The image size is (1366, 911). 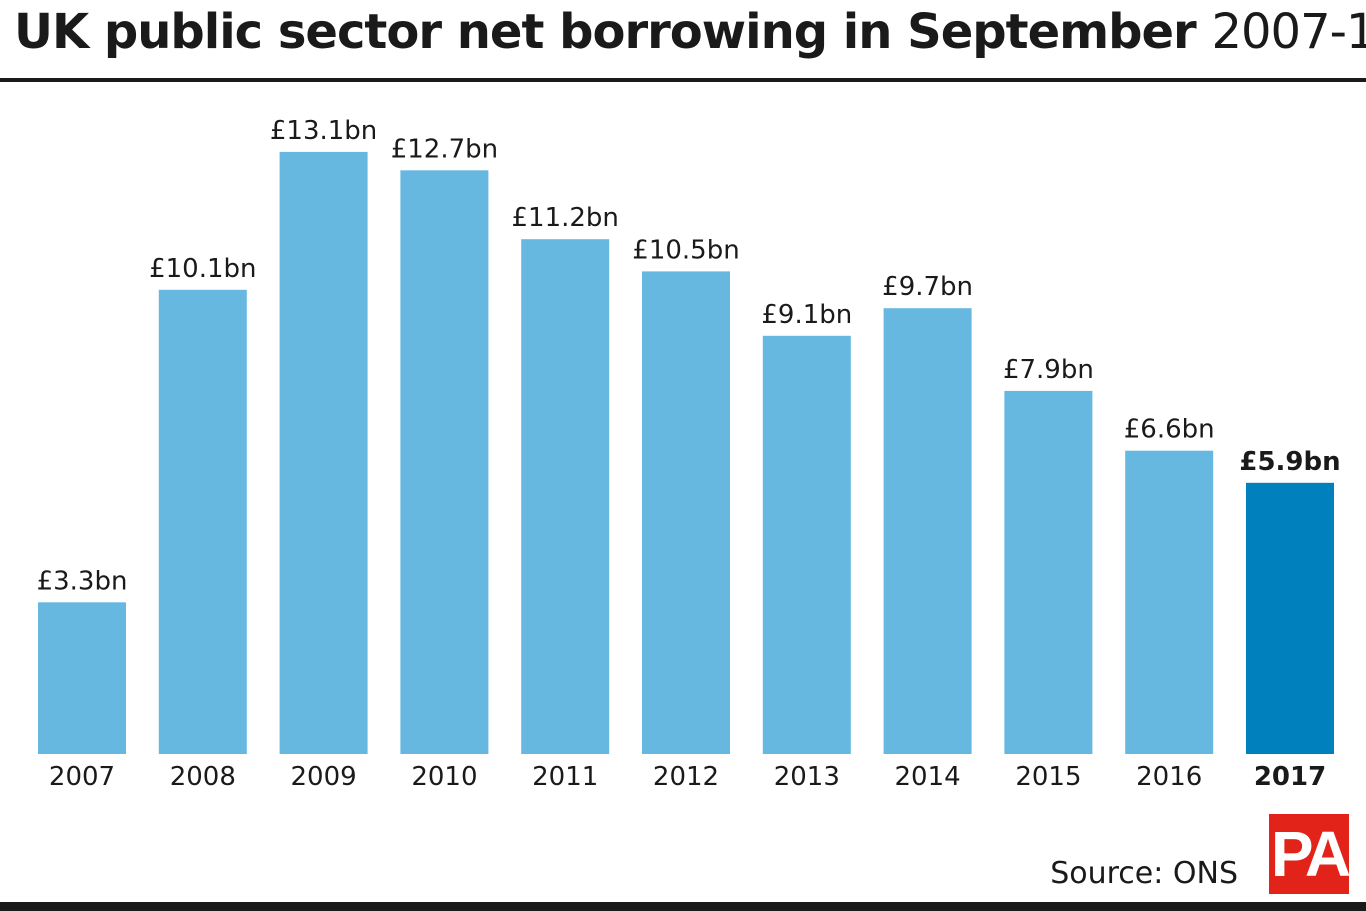 What do you see at coordinates (686, 777) in the screenshot?
I see `x-tick-2012: 2012` at bounding box center [686, 777].